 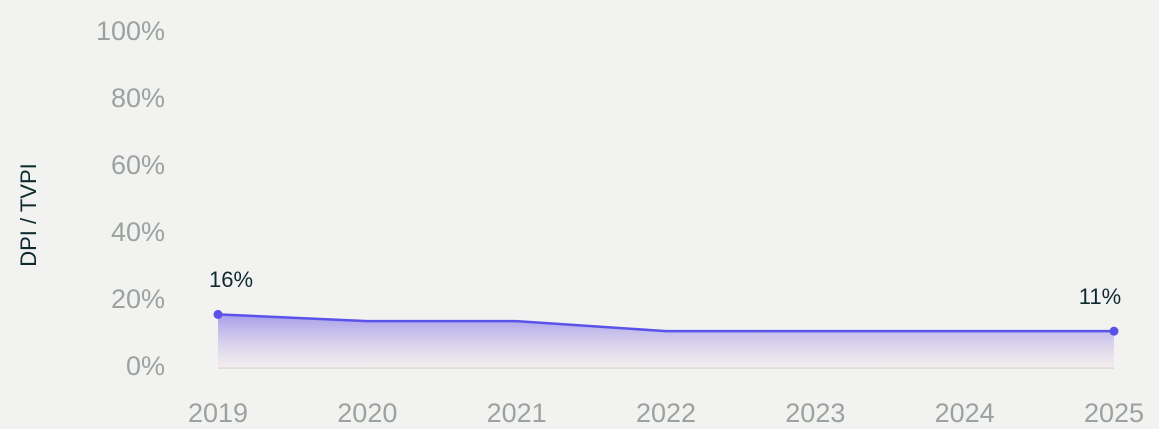 What do you see at coordinates (130, 31) in the screenshot?
I see `y-tick-label: 100%` at bounding box center [130, 31].